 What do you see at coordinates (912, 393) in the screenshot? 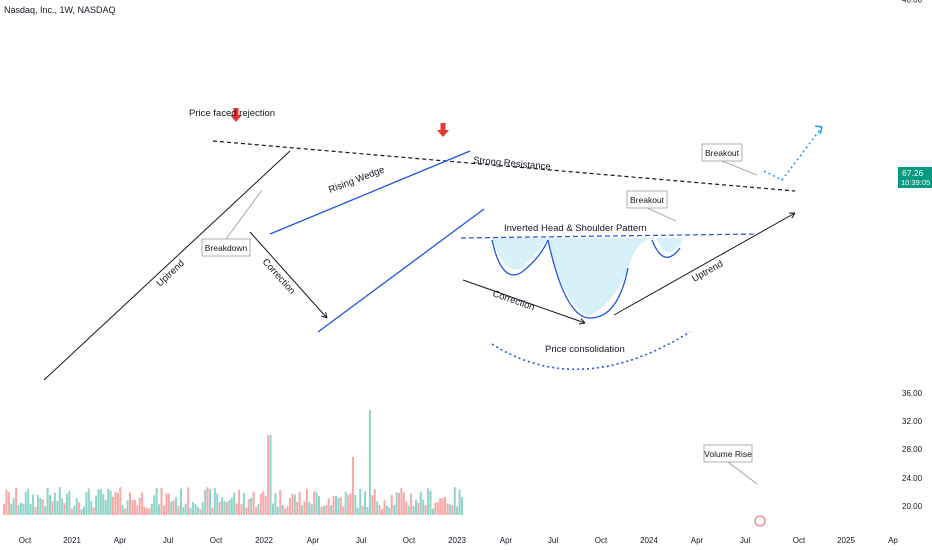
I see `volume-tick-label: 36.00` at bounding box center [912, 393].